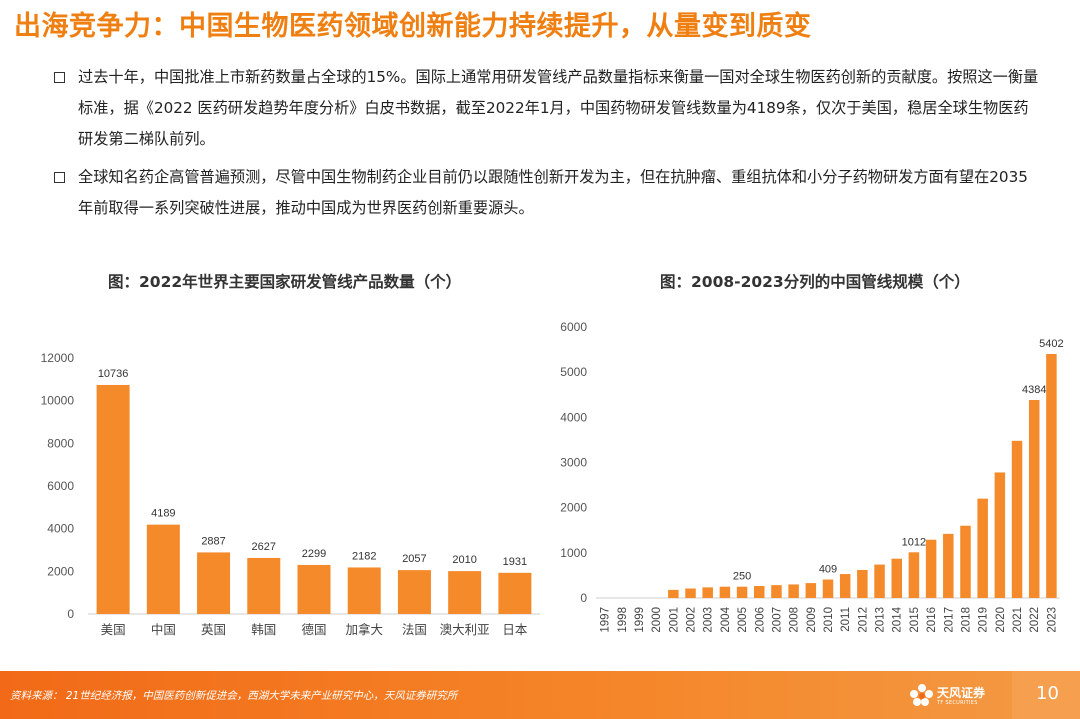 The width and height of the screenshot is (1080, 719). What do you see at coordinates (1018, 620) in the screenshot?
I see `x-tick-label: 2021` at bounding box center [1018, 620].